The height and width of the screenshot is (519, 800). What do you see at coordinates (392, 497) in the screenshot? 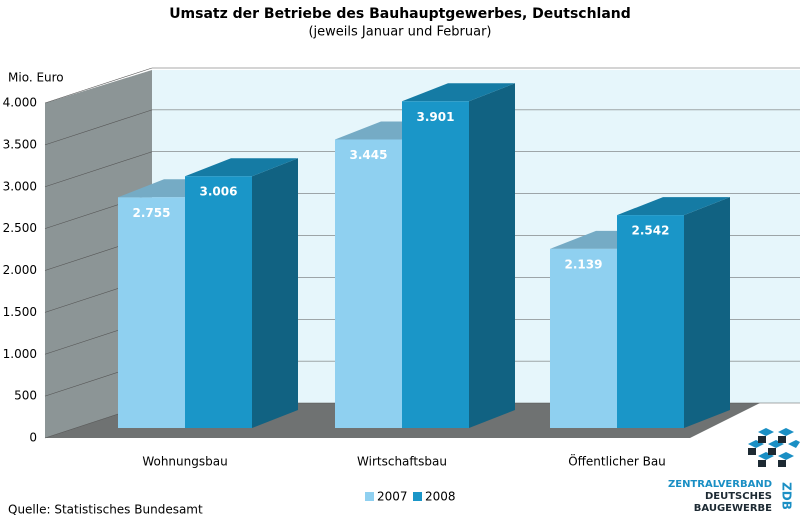
I see `legend-label: 2007` at bounding box center [392, 497].